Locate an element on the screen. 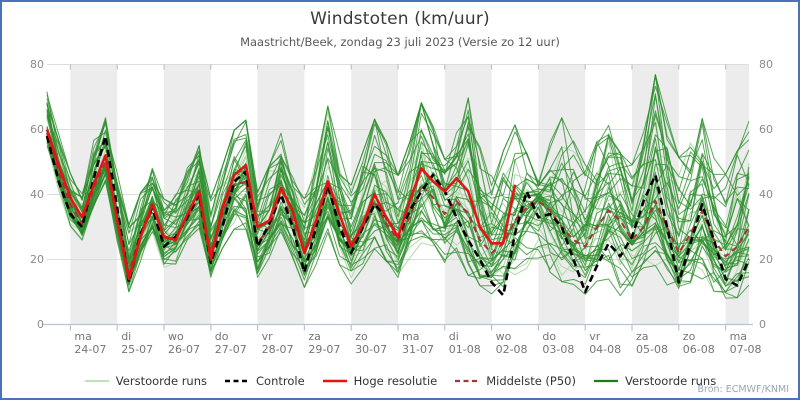 The image size is (800, 400). y-tick-label-left-0: 0 is located at coordinates (40, 324).